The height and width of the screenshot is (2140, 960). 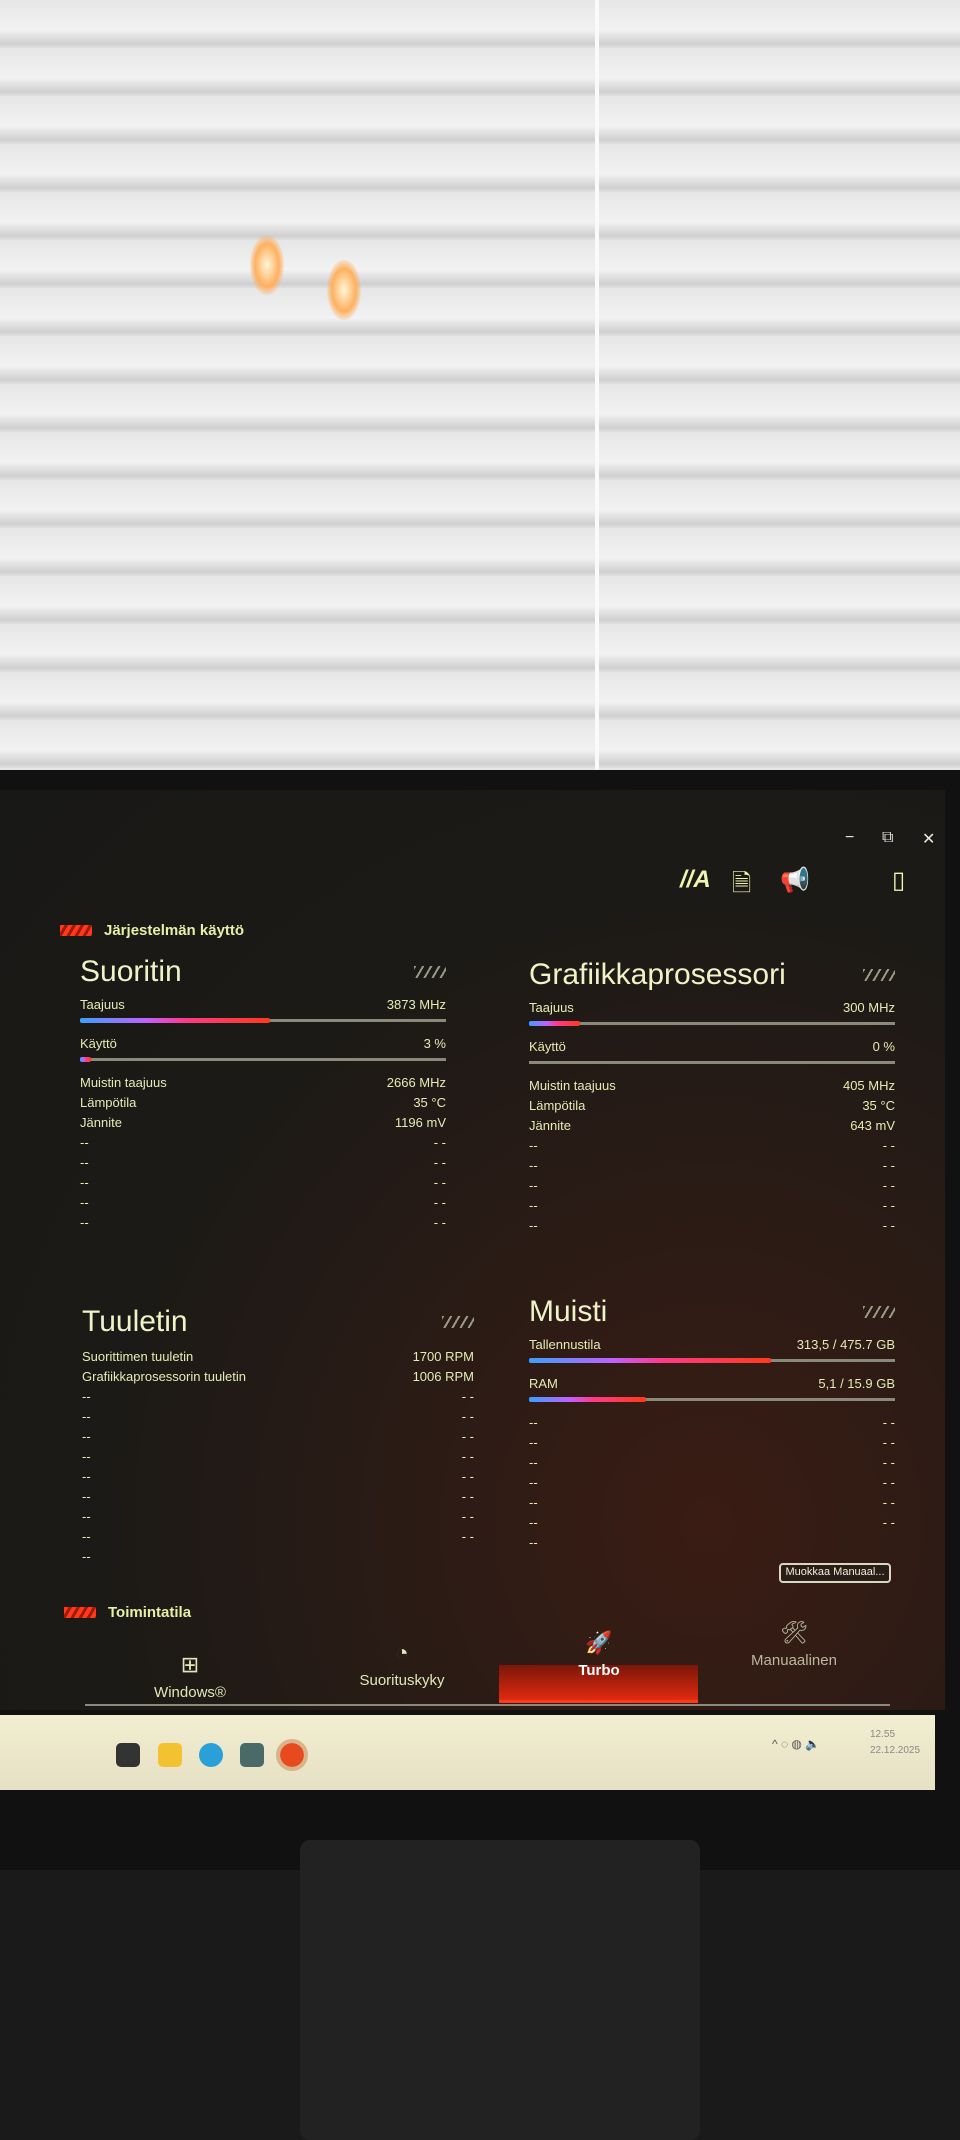 I want to click on desk-object, so click(x=500, y=1990).